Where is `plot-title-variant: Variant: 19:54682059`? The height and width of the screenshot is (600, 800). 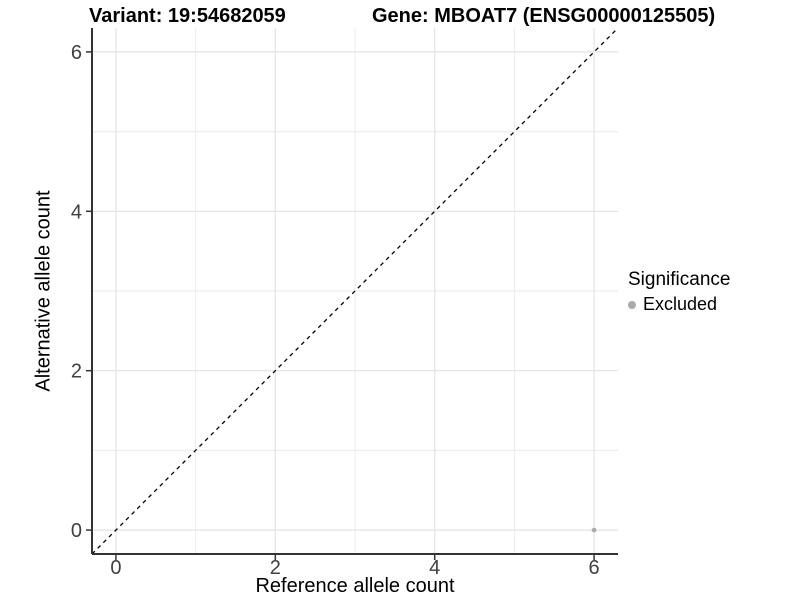 plot-title-variant: Variant: 19:54682059 is located at coordinates (187, 16).